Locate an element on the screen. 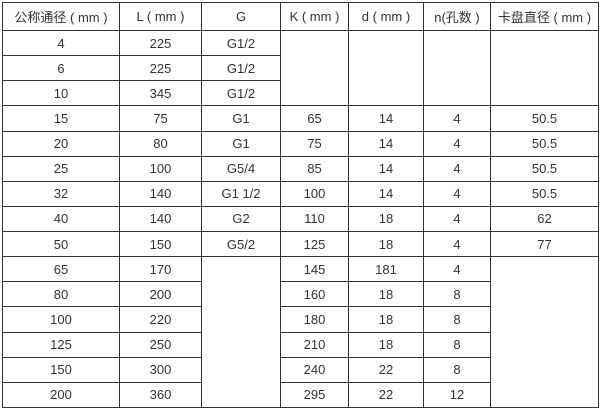  table-row: 32 140 G1 1/2 100 14 4 50.5 is located at coordinates (300, 193).